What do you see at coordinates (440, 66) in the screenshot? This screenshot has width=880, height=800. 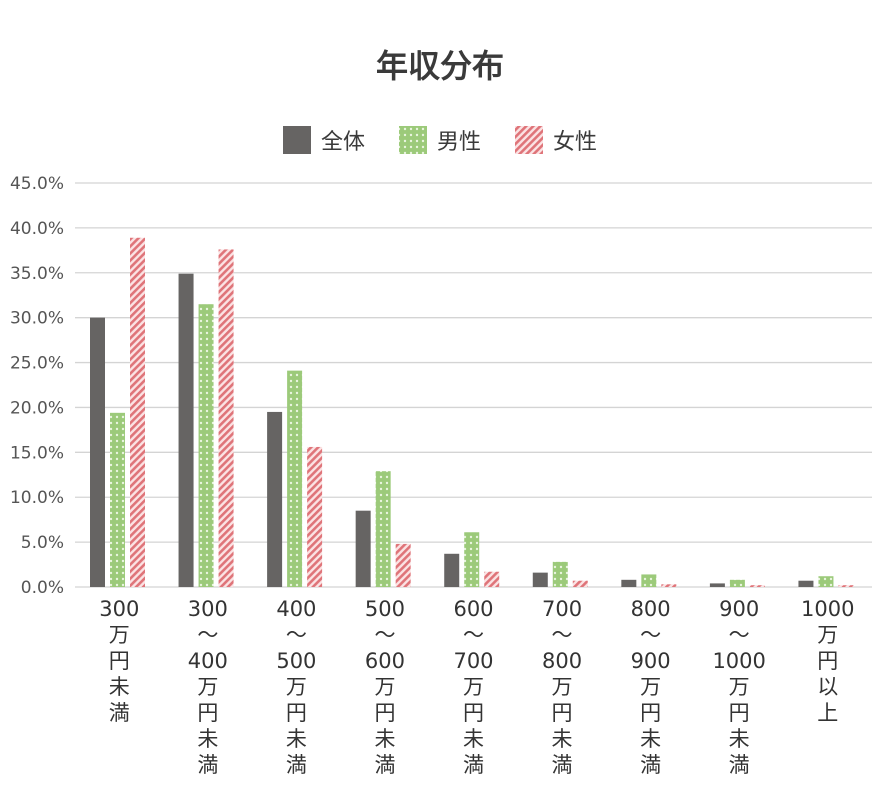 I see `chart-title: 年収分布` at bounding box center [440, 66].